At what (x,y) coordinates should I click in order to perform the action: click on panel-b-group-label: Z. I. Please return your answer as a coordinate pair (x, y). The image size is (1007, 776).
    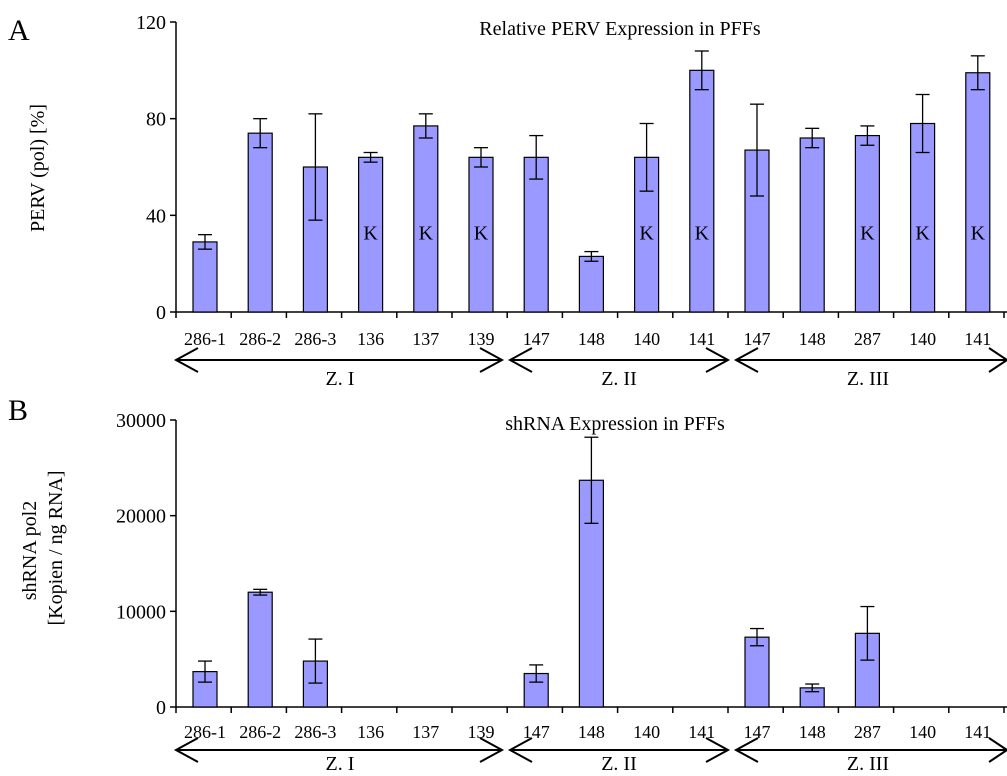
    Looking at the image, I should click on (340, 764).